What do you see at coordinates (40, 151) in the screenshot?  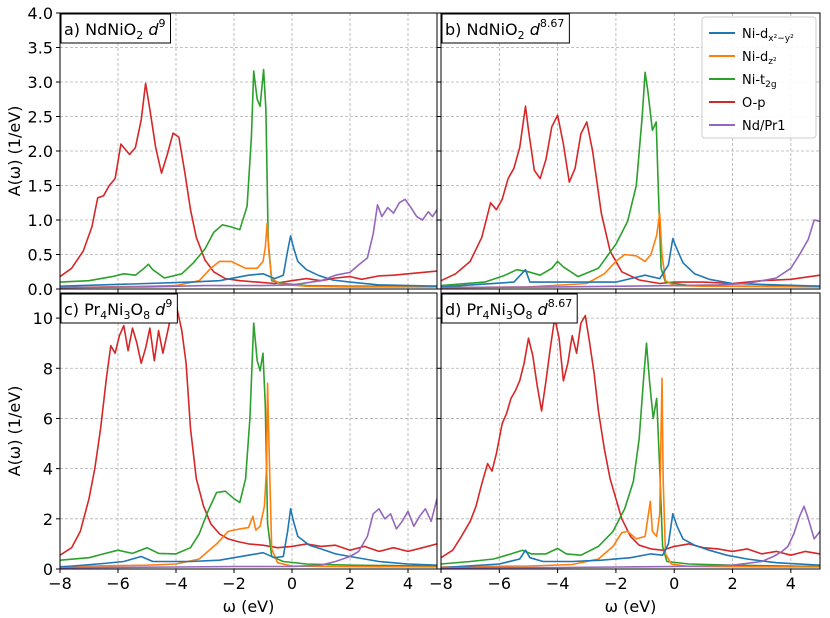 I see `y-tick-label: 2.0` at bounding box center [40, 151].